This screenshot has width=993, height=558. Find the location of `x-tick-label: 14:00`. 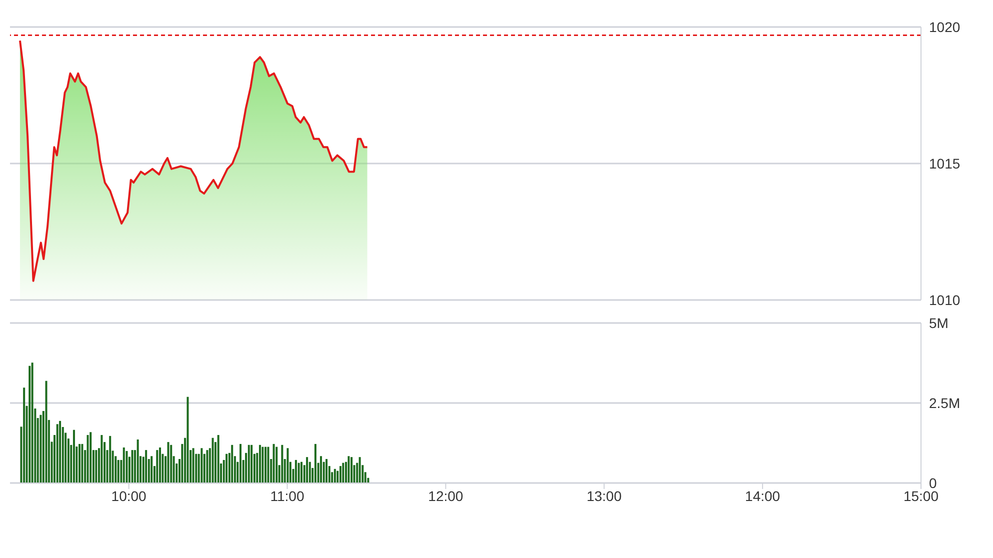

x-tick-label: 14:00 is located at coordinates (762, 496).